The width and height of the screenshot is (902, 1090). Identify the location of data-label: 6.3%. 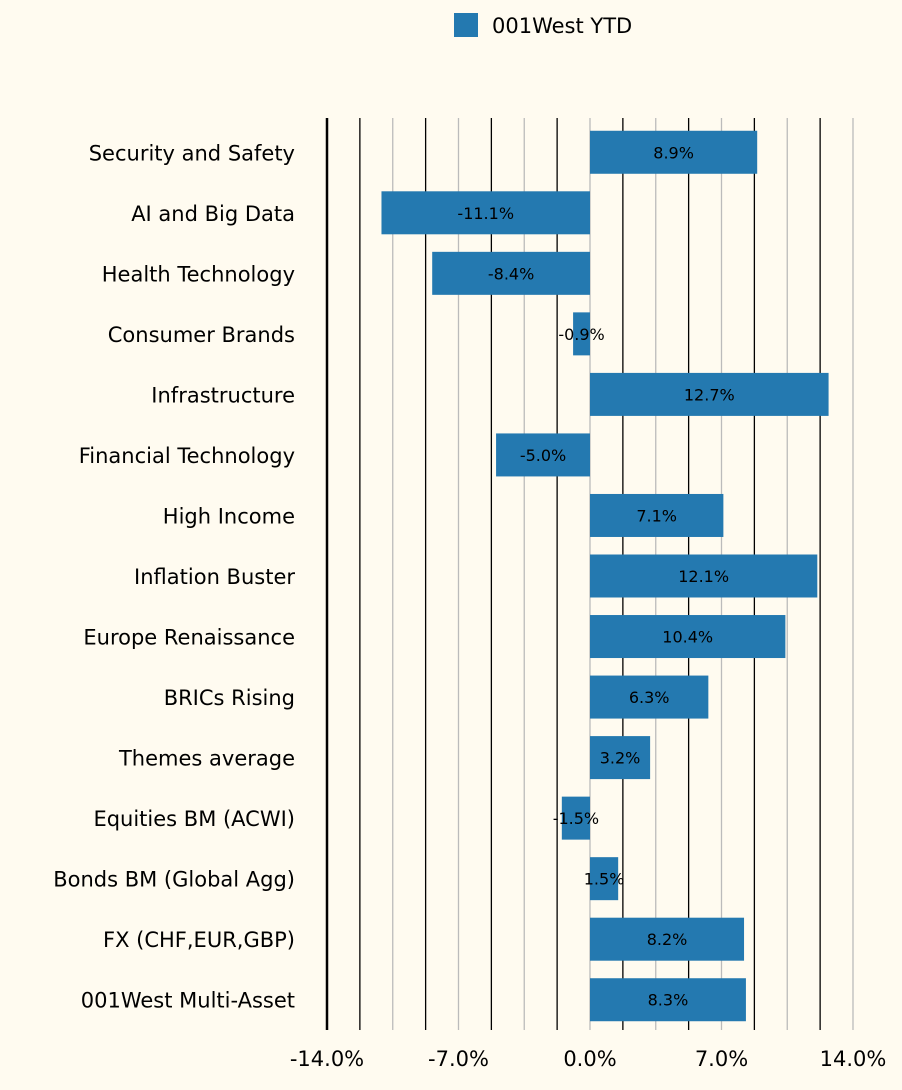
(649, 697).